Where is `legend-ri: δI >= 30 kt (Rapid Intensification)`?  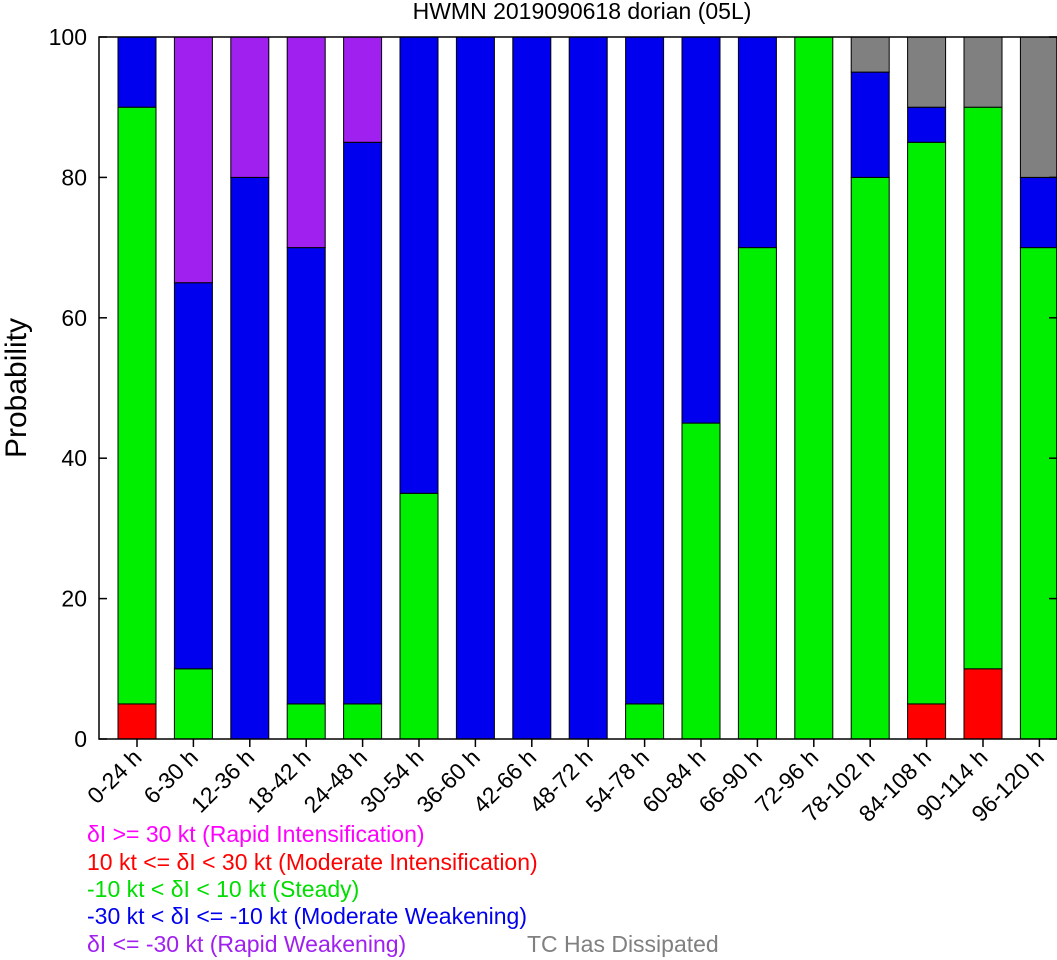
legend-ri: δI >= 30 kt (Rapid Intensification) is located at coordinates (256, 834).